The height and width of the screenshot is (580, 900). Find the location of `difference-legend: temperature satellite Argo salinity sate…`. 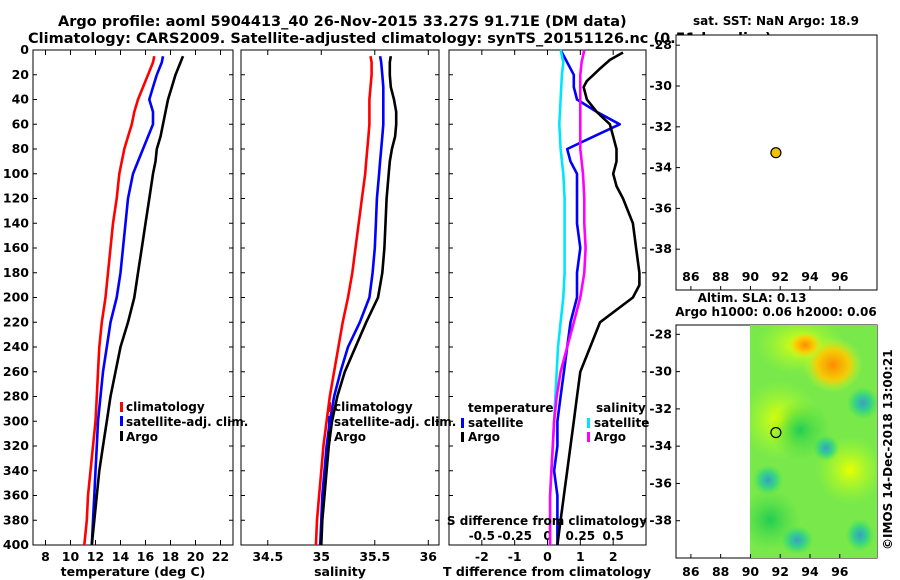

difference-legend: temperature satellite Argo salinity sate… is located at coordinates (555, 422).